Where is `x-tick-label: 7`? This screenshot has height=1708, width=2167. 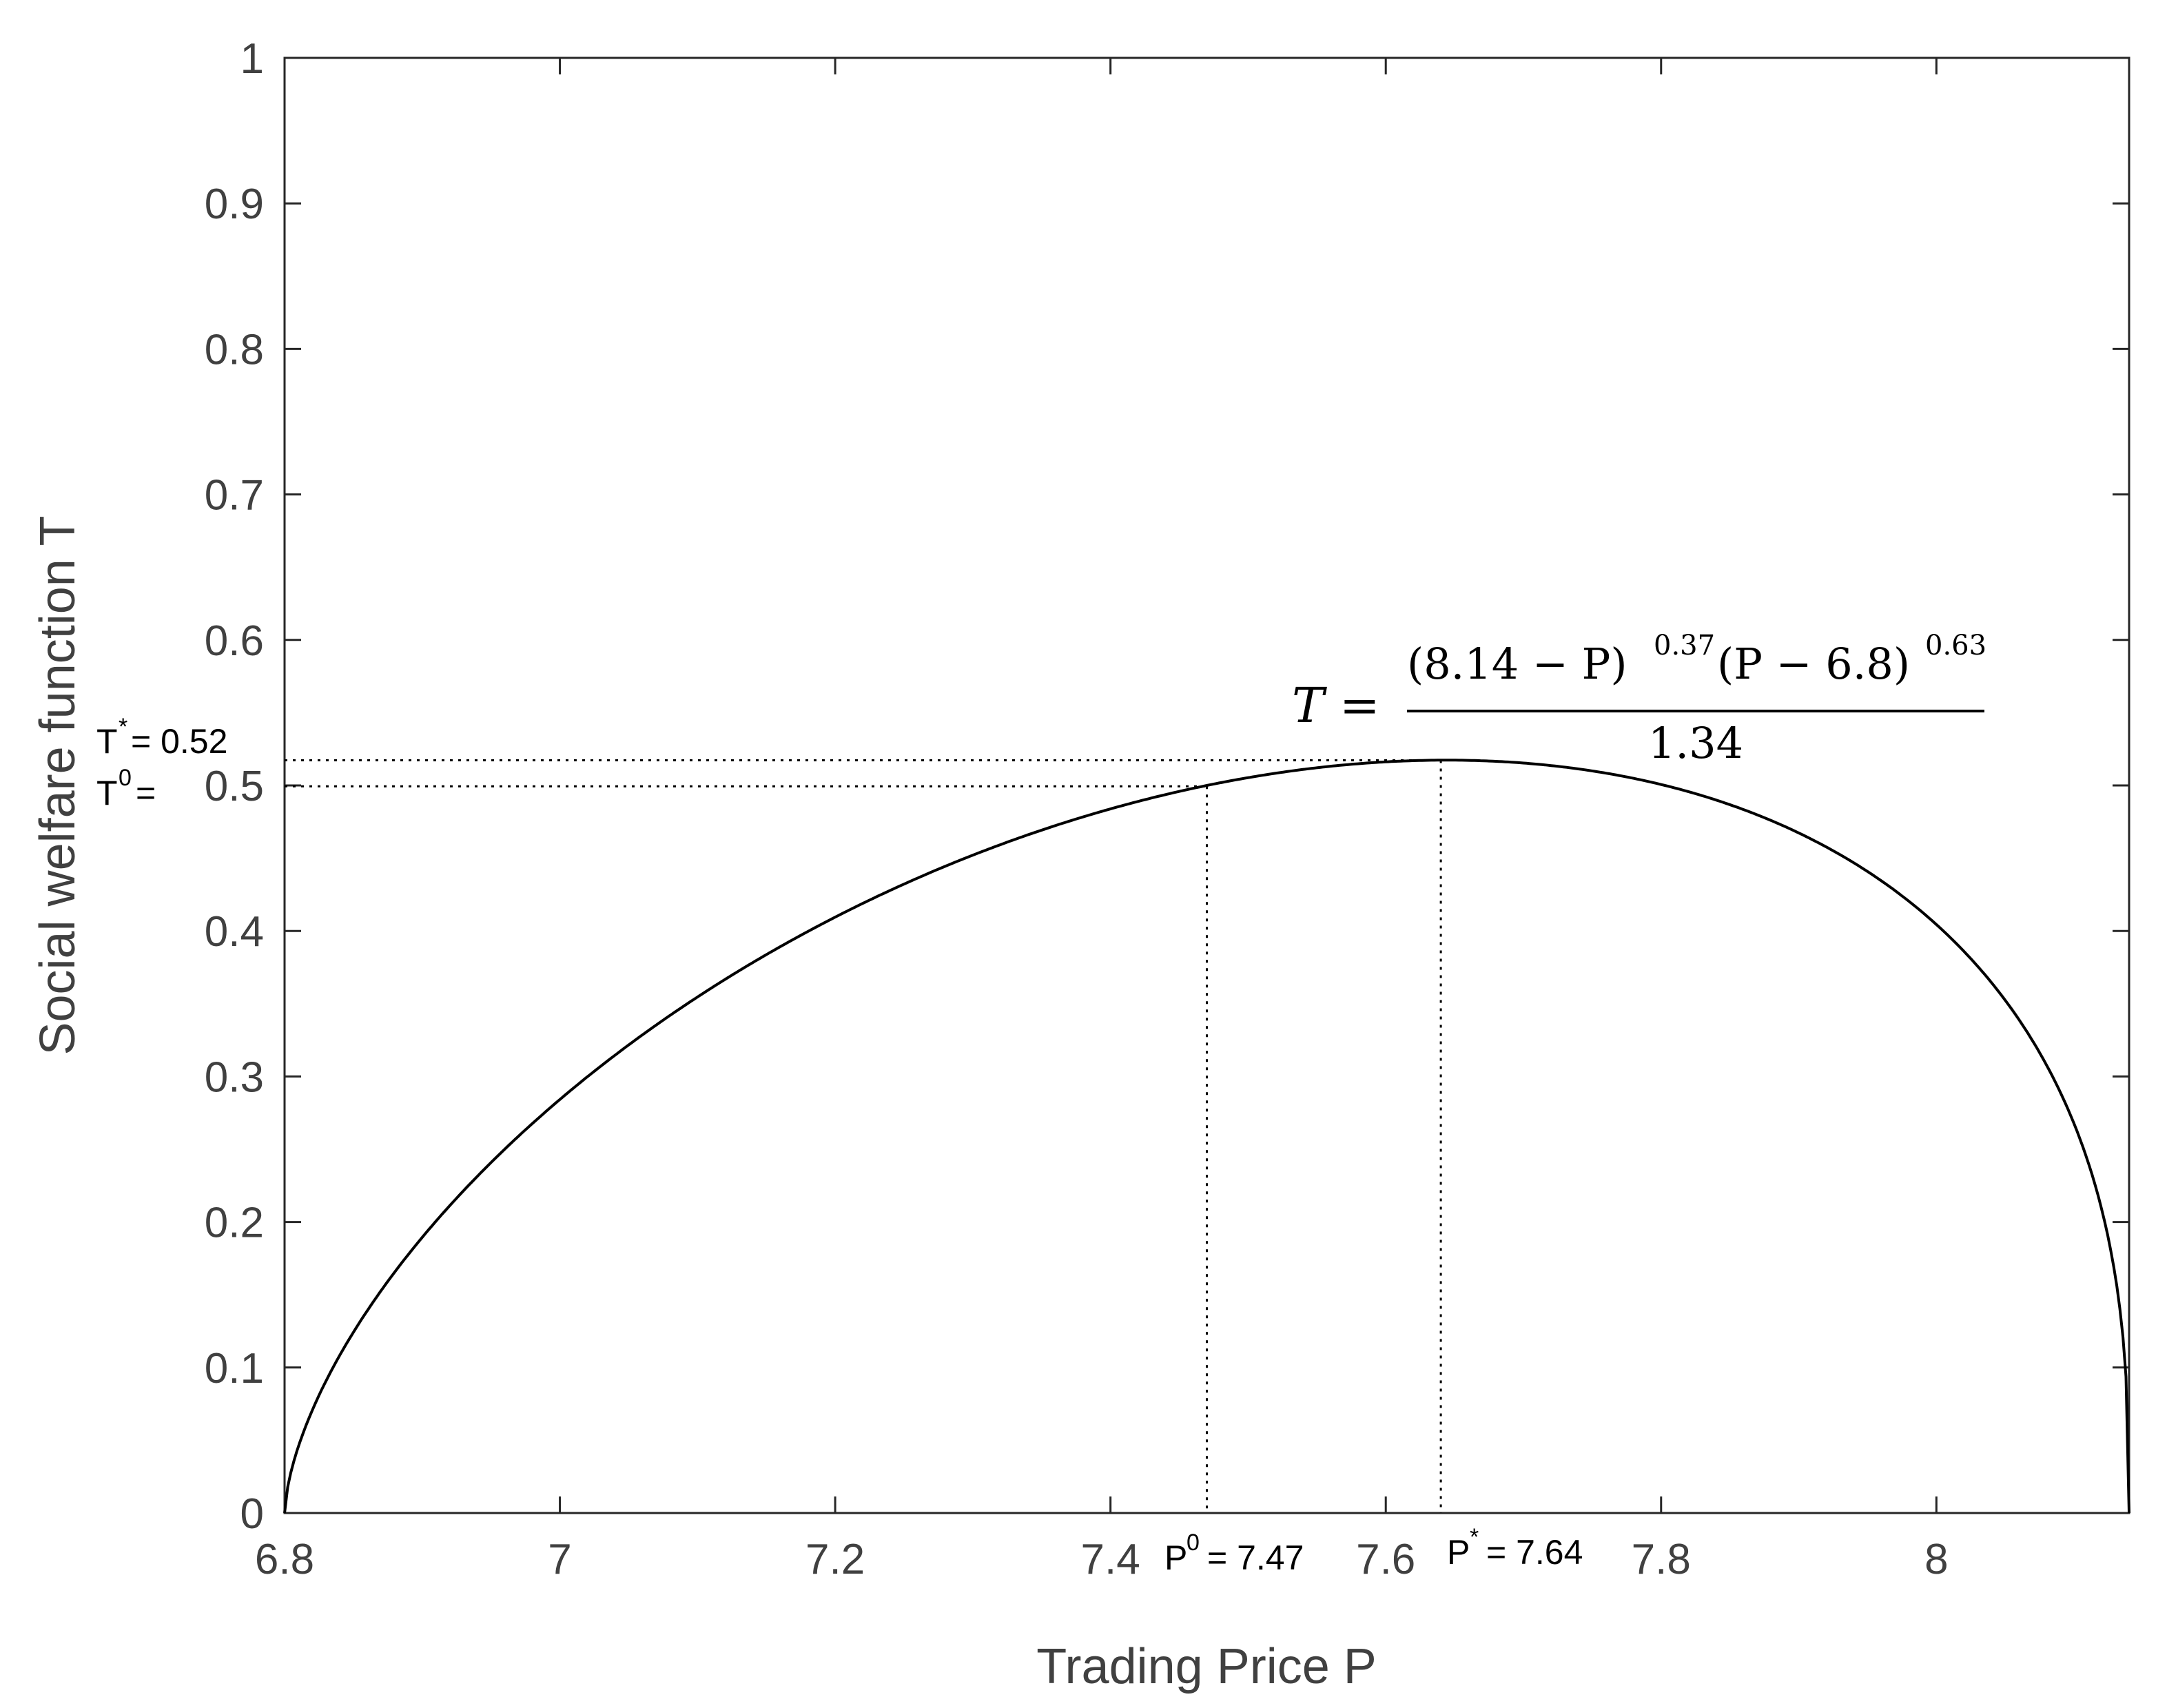
x-tick-label: 7 is located at coordinates (559, 1560).